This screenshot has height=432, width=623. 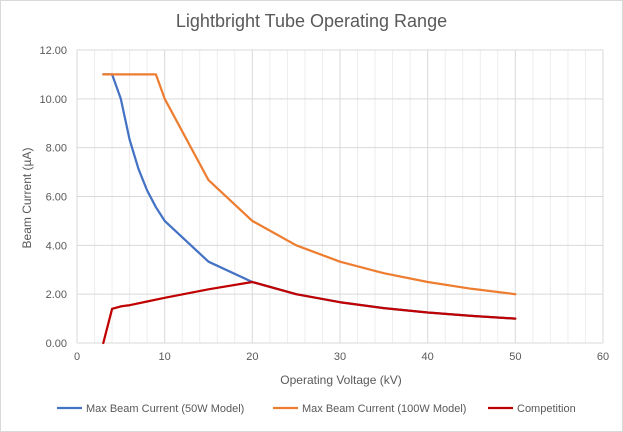 What do you see at coordinates (53, 100) in the screenshot?
I see `y-tick-label: 10.00` at bounding box center [53, 100].